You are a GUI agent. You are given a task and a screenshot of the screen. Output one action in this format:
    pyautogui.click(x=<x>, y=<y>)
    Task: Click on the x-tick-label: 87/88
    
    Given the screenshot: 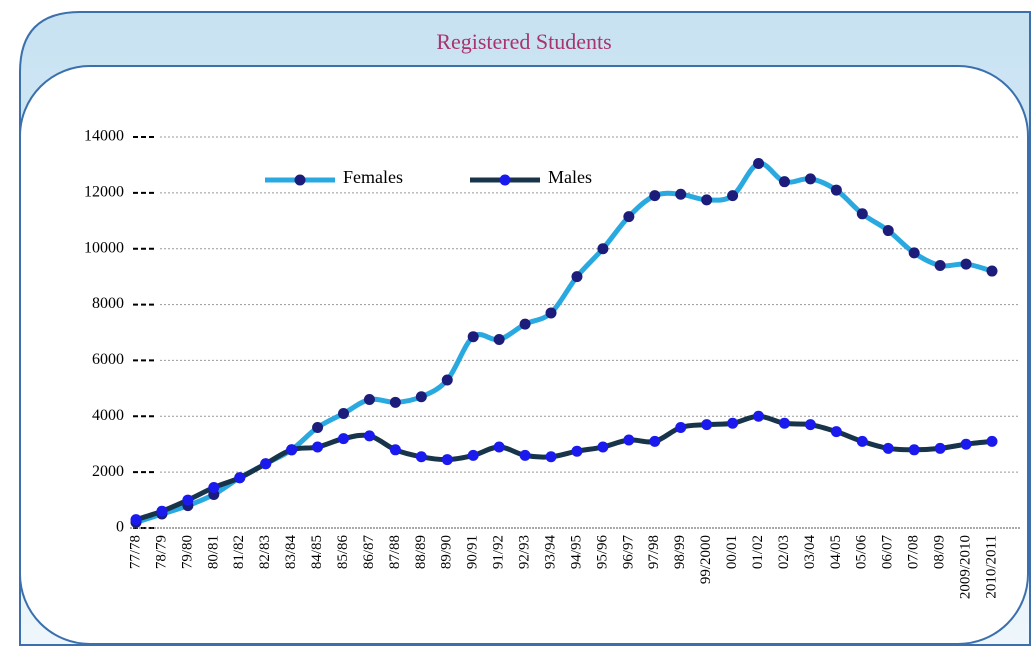 What is the action you would take?
    pyautogui.click(x=395, y=552)
    